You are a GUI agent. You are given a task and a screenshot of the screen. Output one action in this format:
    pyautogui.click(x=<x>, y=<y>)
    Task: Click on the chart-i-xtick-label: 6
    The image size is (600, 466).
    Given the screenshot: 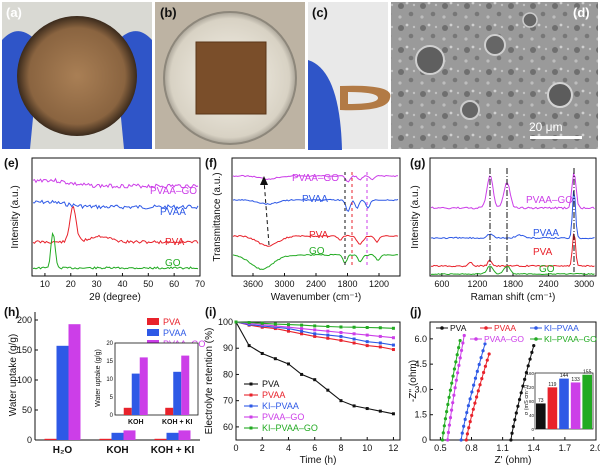 What is the action you would take?
    pyautogui.click(x=314, y=448)
    